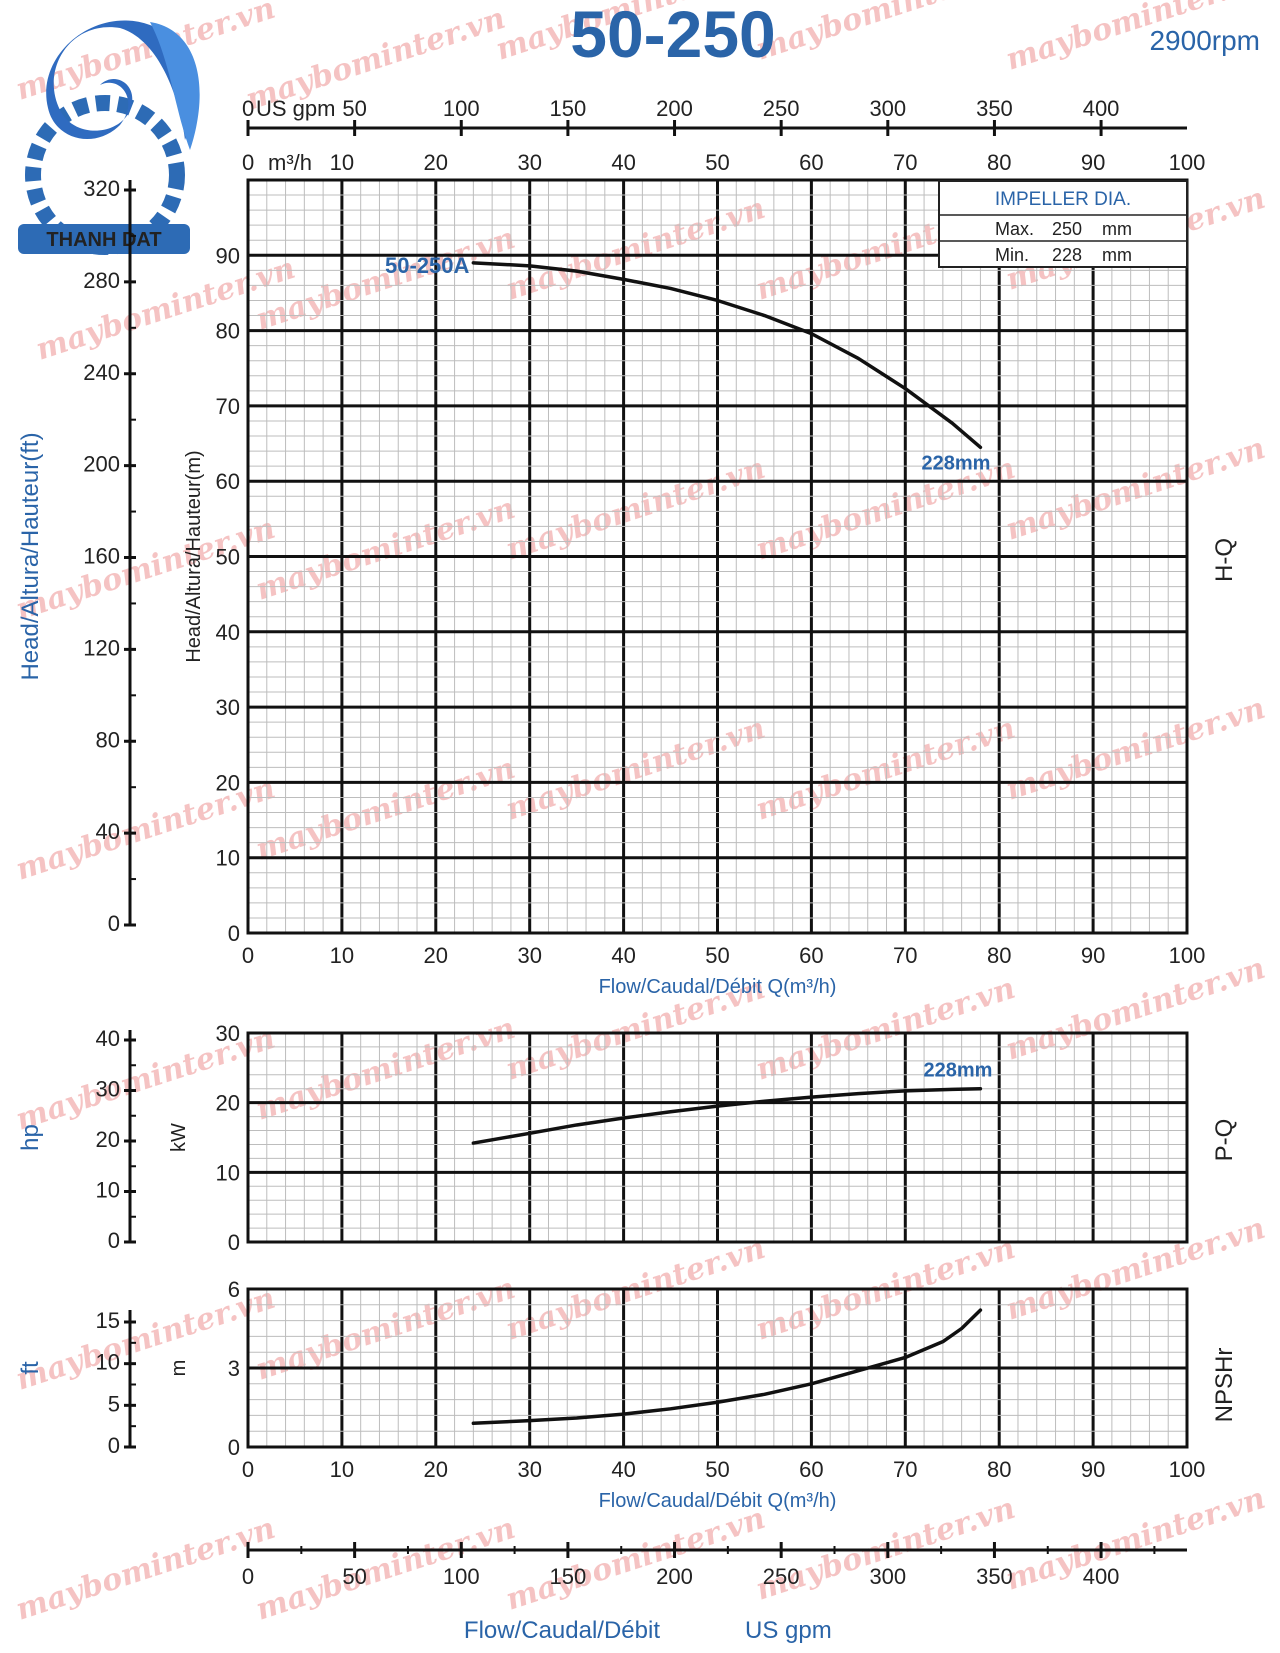 The height and width of the screenshot is (1653, 1280). I want to click on bottom-axis-tick-label: 200, so click(674, 1576).